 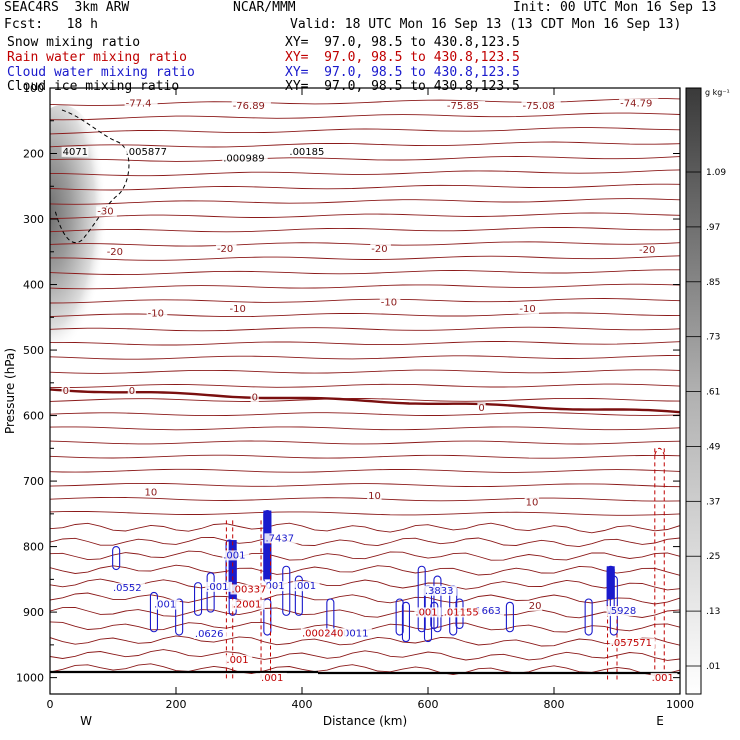 I want to click on colorbar-label: .25, so click(x=713, y=557).